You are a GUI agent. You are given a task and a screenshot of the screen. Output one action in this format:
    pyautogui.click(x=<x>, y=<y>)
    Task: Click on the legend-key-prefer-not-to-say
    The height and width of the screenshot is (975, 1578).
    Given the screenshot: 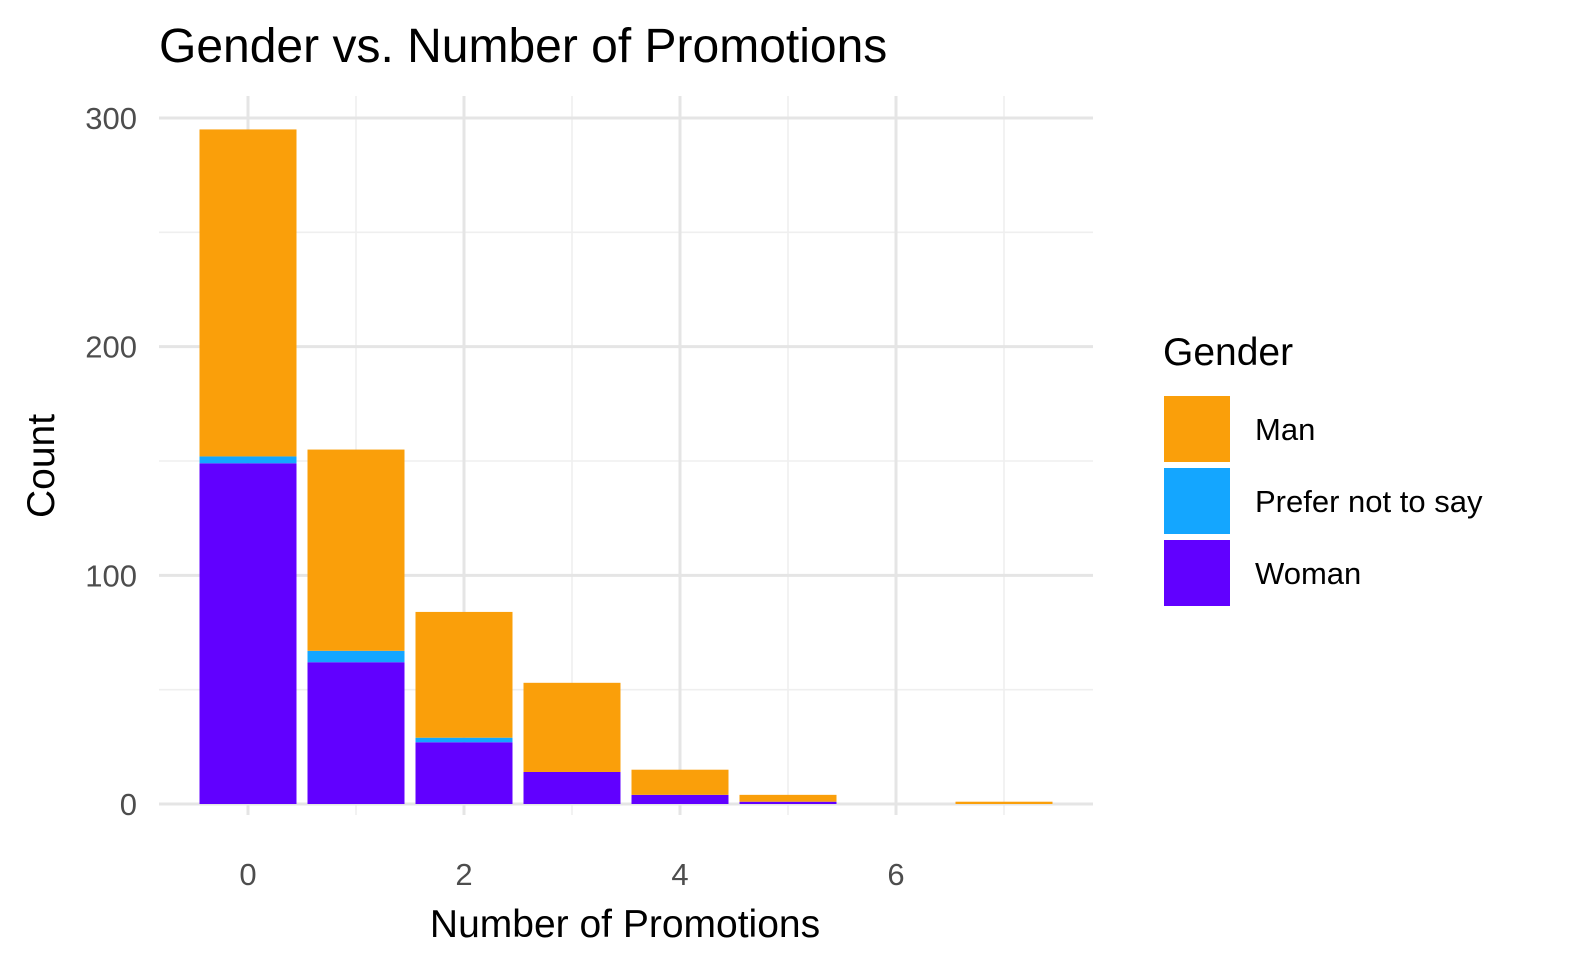 What is the action you would take?
    pyautogui.click(x=1197, y=501)
    